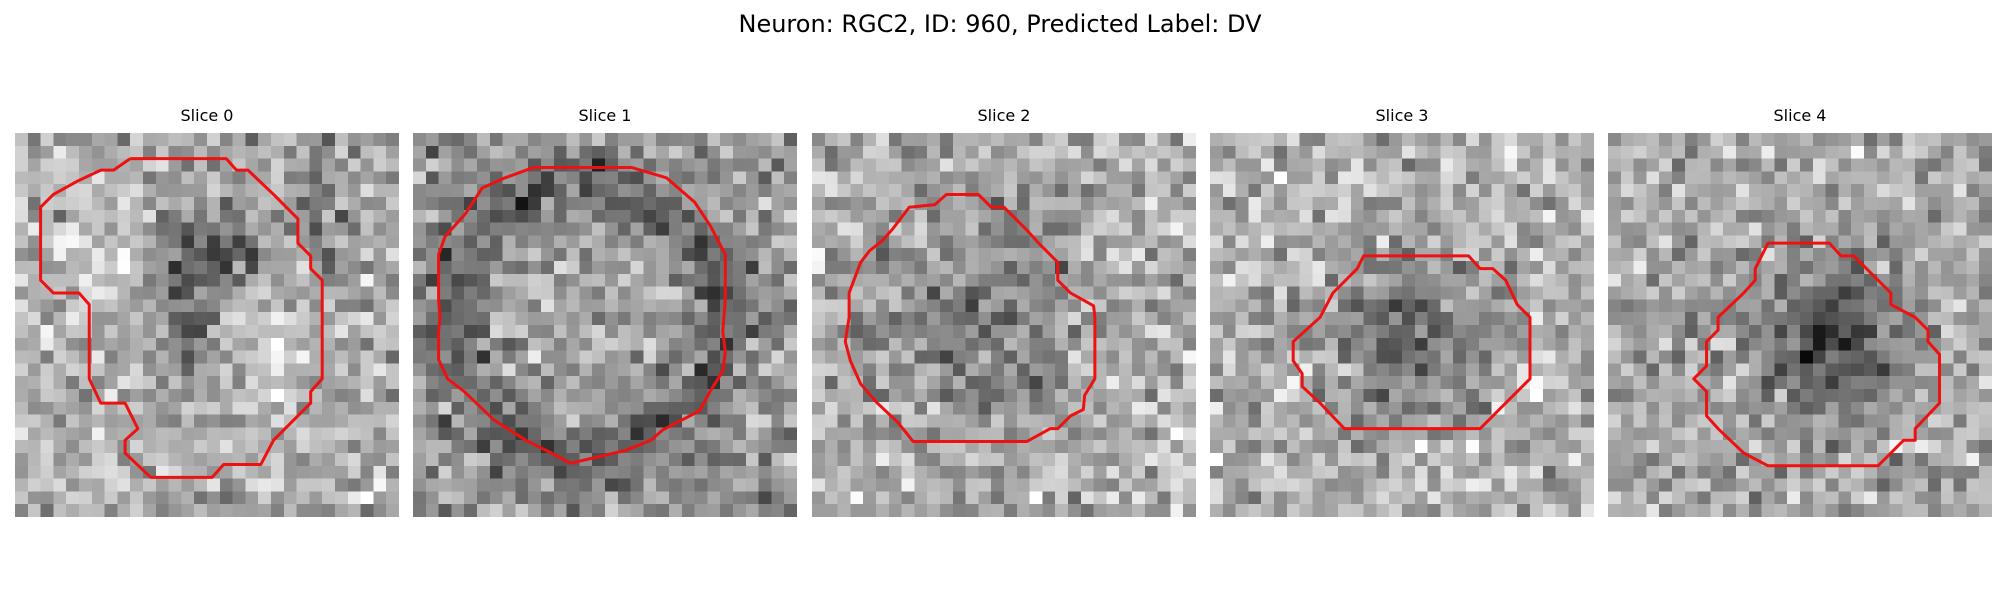 This screenshot has width=2000, height=600. I want to click on slice-title-3: Slice 3, so click(1402, 115).